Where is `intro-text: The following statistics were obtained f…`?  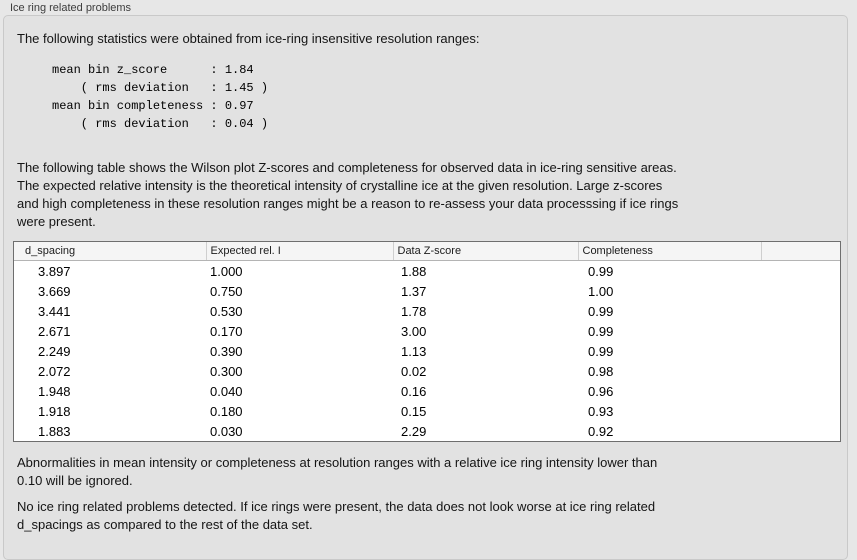 intro-text: The following statistics were obtained f… is located at coordinates (248, 38).